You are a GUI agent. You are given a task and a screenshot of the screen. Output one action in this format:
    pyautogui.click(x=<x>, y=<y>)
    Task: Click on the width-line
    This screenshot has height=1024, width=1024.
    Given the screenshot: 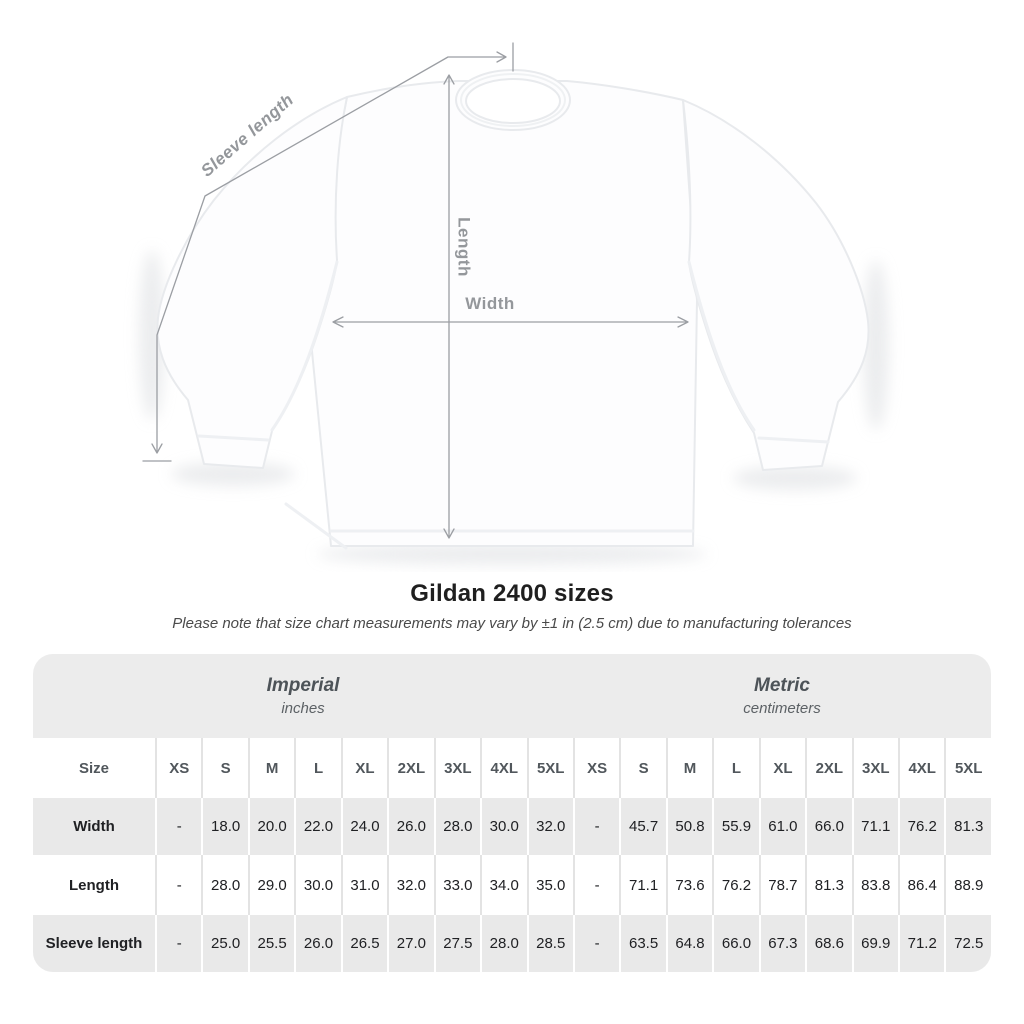 What is the action you would take?
    pyautogui.click(x=510, y=322)
    